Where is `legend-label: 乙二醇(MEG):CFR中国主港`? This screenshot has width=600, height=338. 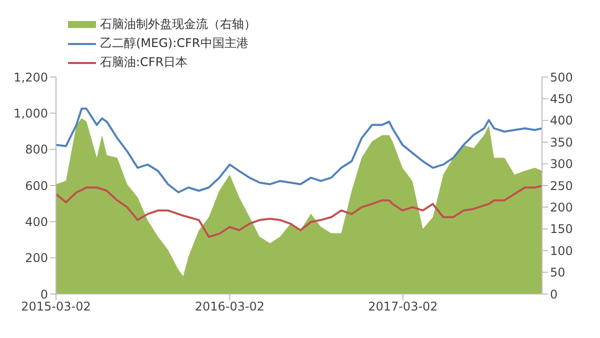
legend-label: 乙二醇(MEG):CFR中国主港 is located at coordinates (174, 43).